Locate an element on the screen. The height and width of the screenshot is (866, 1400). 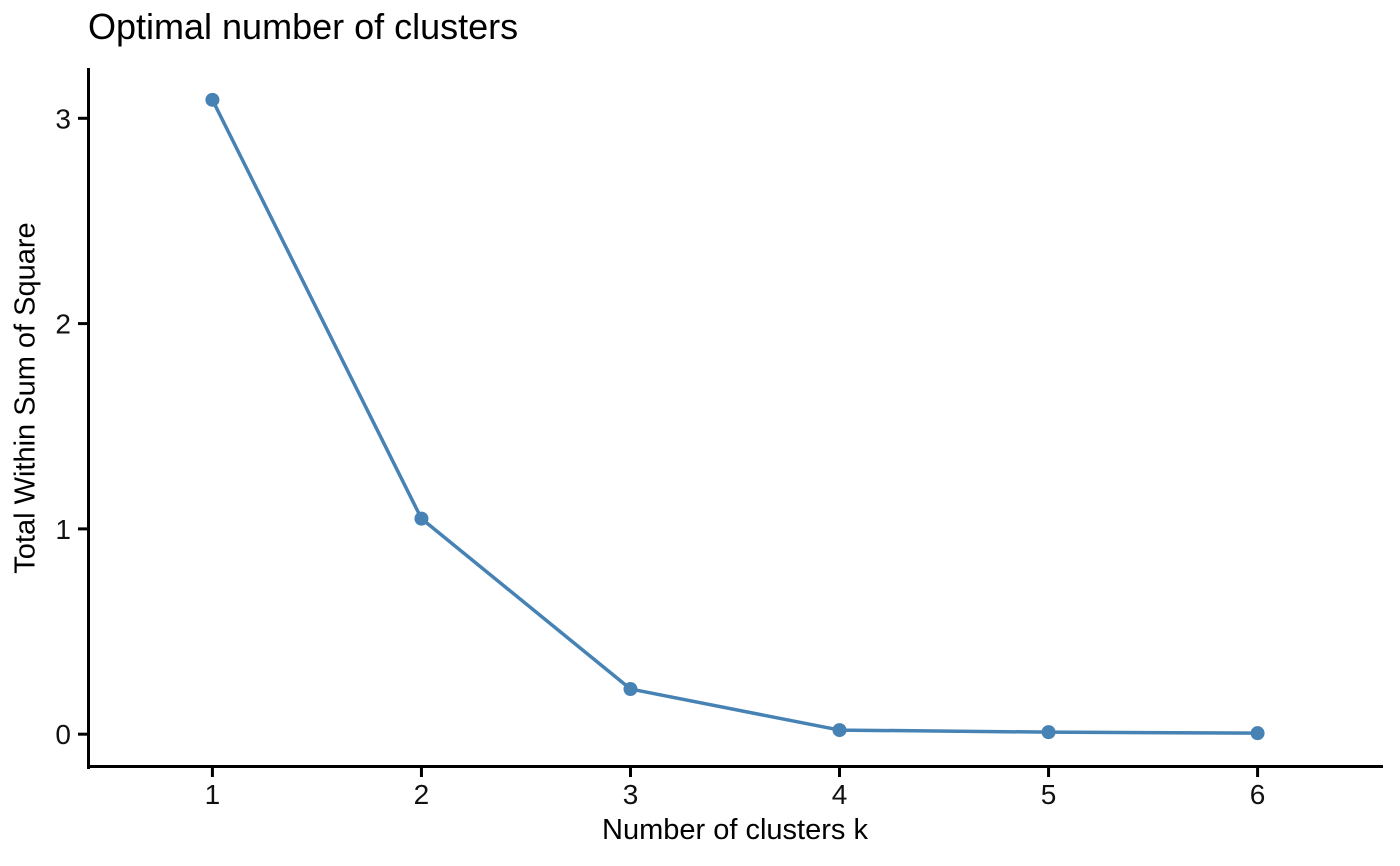
y-tick-label: 1 is located at coordinates (63, 529).